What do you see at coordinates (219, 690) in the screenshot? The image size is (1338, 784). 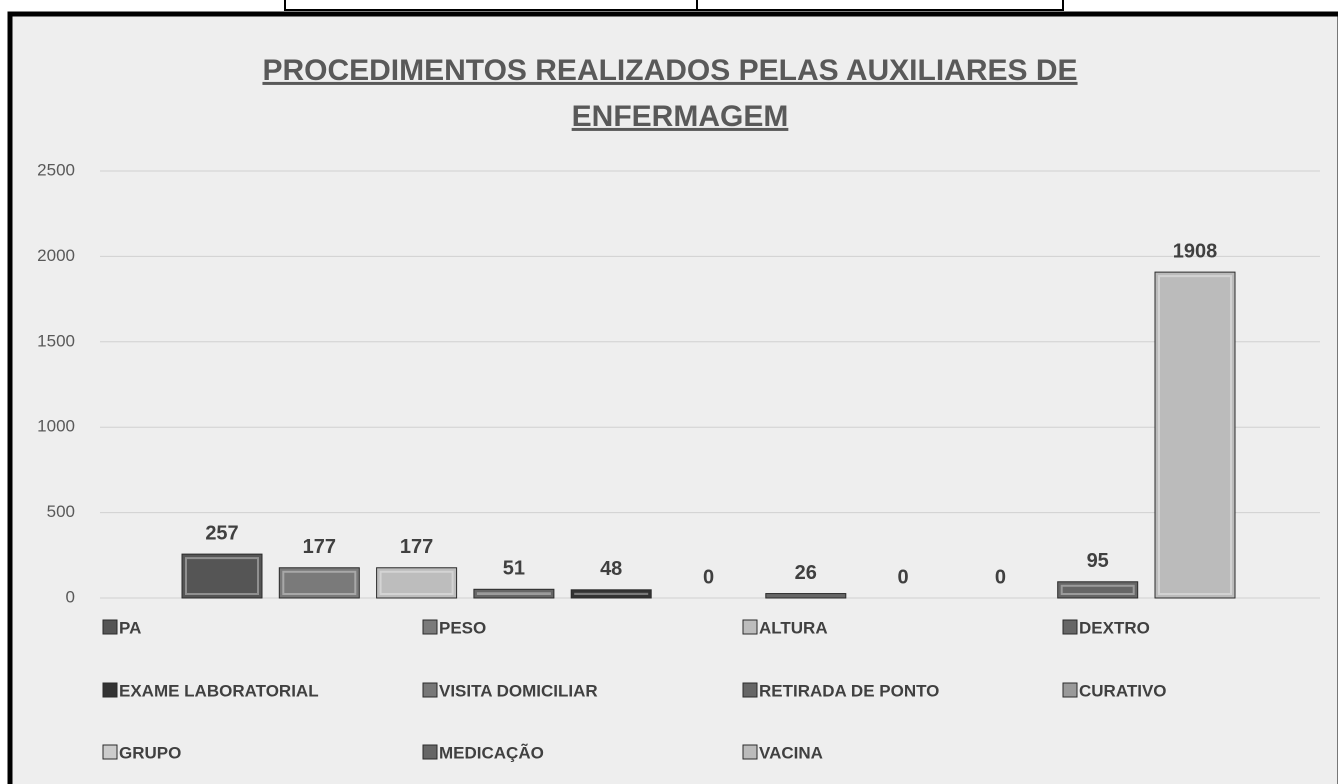 I see `legend-label: EXAME LABORATORIAL` at bounding box center [219, 690].